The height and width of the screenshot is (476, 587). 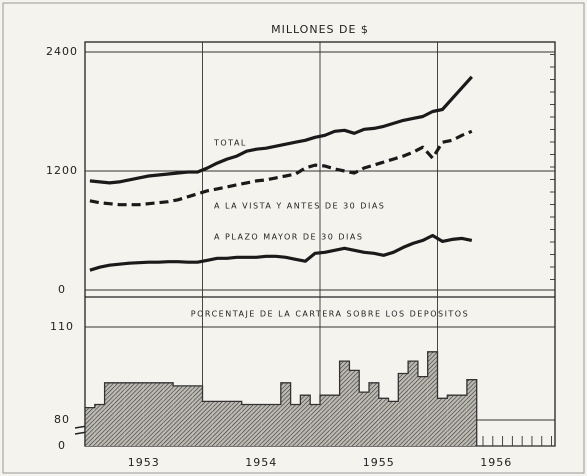 I want to click on step-outline, so click(x=281, y=398).